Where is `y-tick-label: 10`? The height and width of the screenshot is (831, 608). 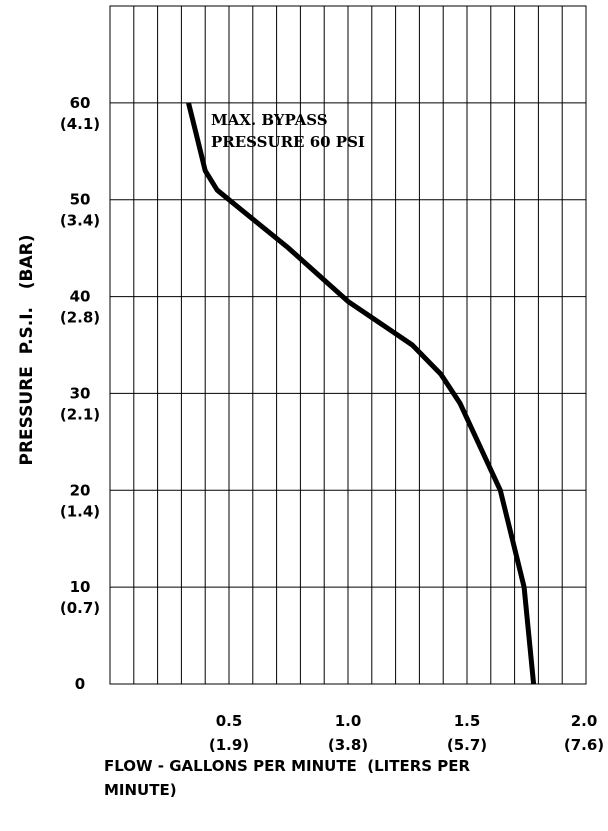 y-tick-label: 10 is located at coordinates (80, 587).